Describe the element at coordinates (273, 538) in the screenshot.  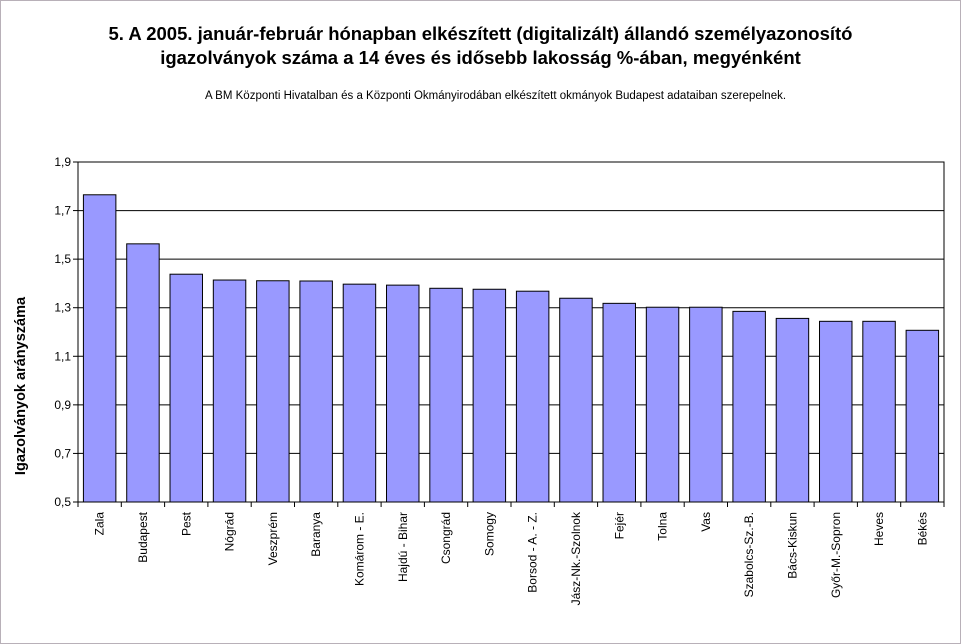
I see `x-category-label: Veszprém` at that location.